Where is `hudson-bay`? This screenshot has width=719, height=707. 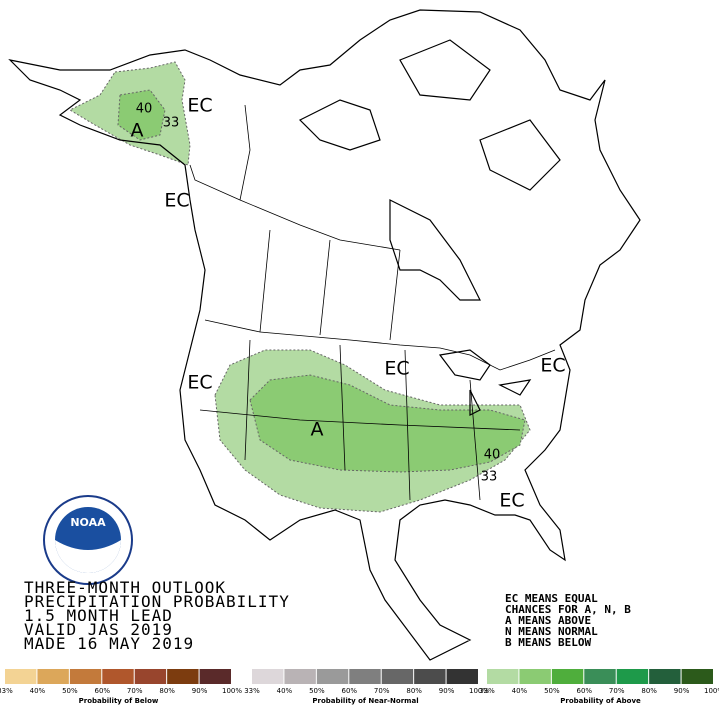 hudson-bay is located at coordinates (435, 250).